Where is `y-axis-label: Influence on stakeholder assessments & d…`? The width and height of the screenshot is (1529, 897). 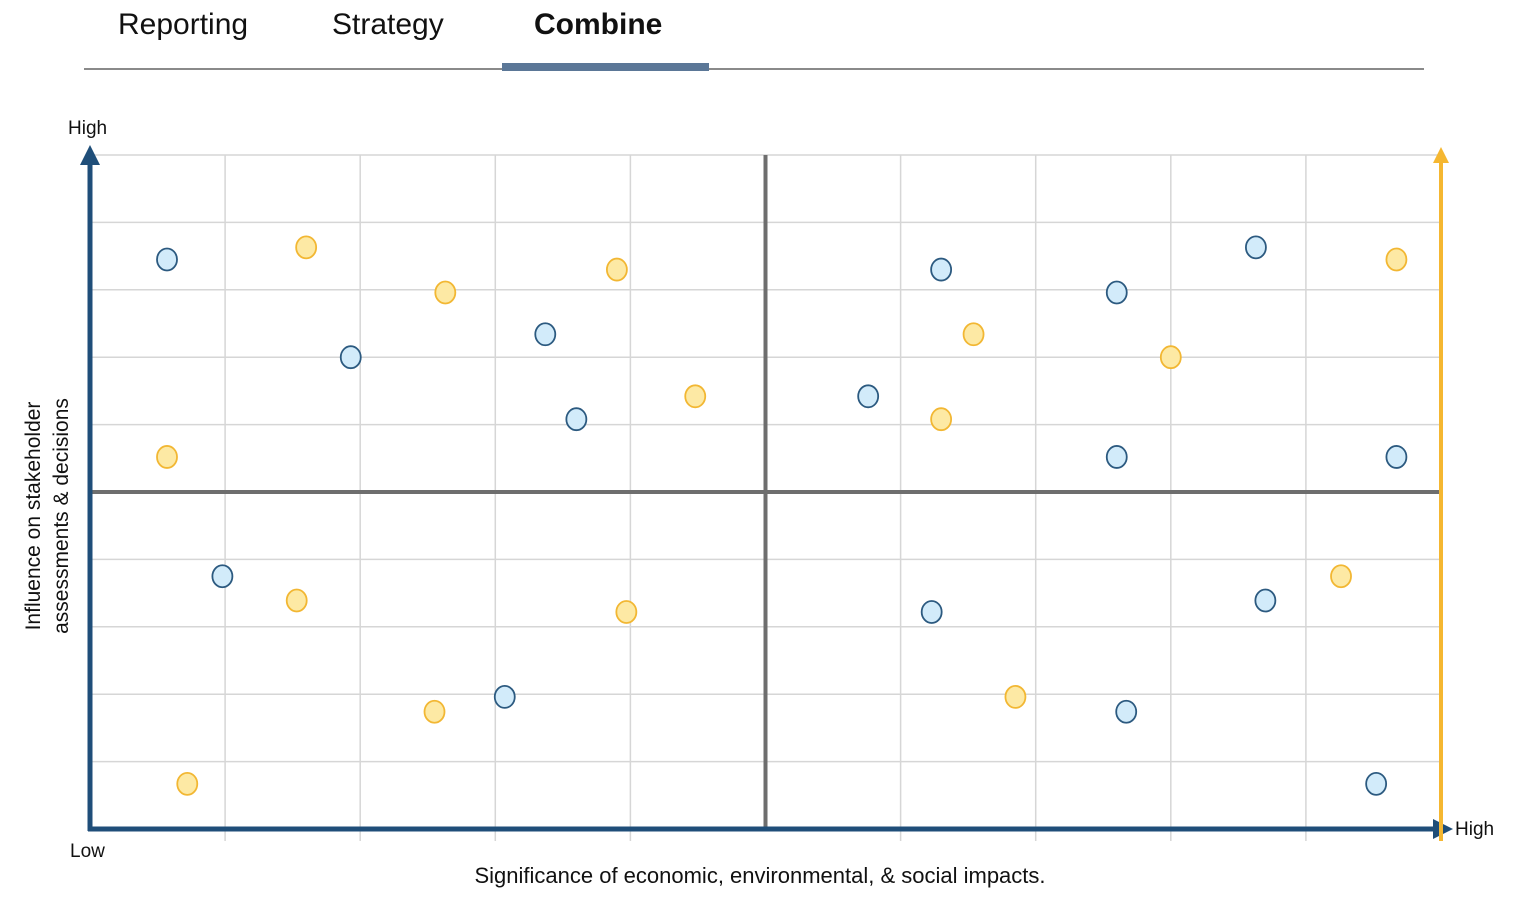
y-axis-label: Influence on stakeholder assessments & d… is located at coordinates (47, 516).